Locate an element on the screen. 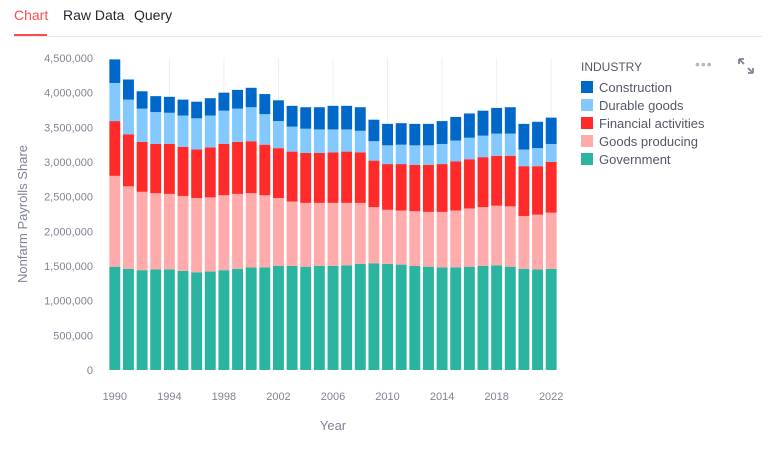  y-tick-label: 3,500,000 is located at coordinates (68, 128).